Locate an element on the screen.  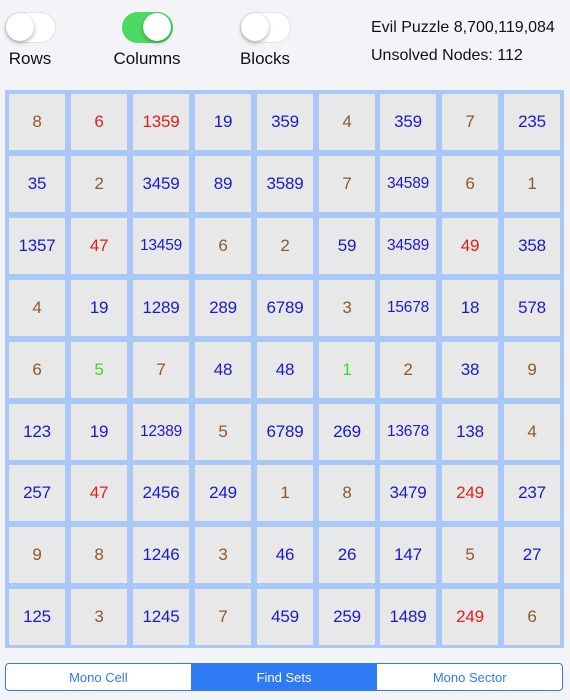
cell-r7-c9: 237 is located at coordinates (532, 493).